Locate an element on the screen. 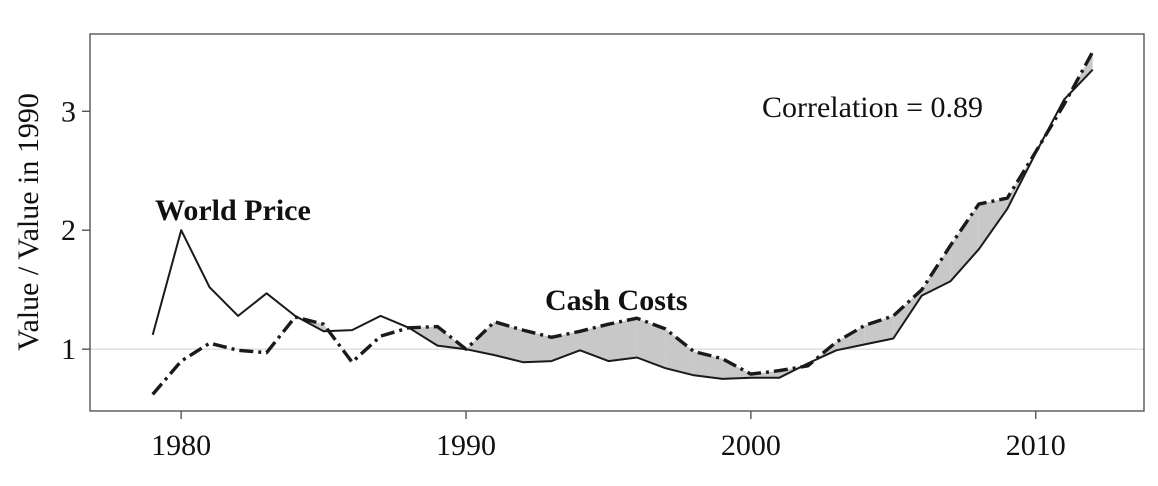 The height and width of the screenshot is (486, 1158). correlation-annotation: Correlation = 0.89 is located at coordinates (872, 107).